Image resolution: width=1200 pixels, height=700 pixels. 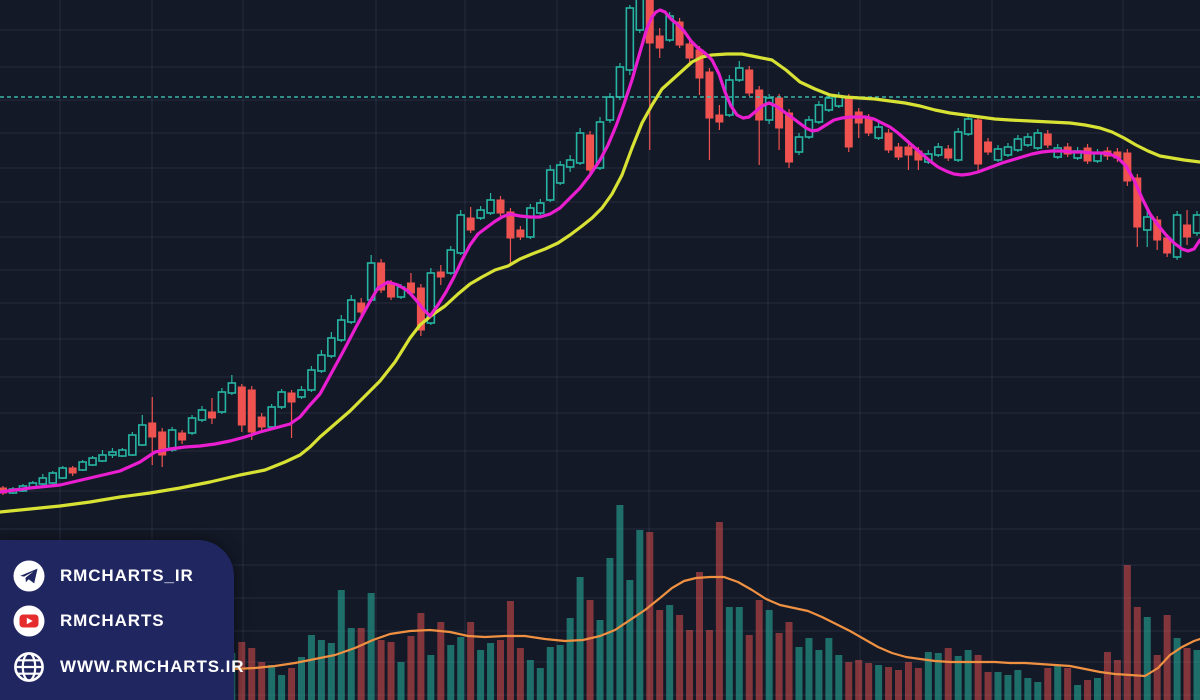 I want to click on telegram-plane, so click(x=29, y=575).